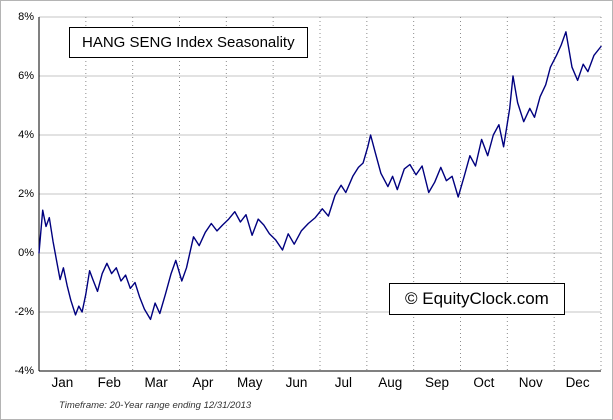  Describe the element at coordinates (188, 42) in the screenshot. I see `chart-title-box: HANG SENG Index Seasonality` at that location.